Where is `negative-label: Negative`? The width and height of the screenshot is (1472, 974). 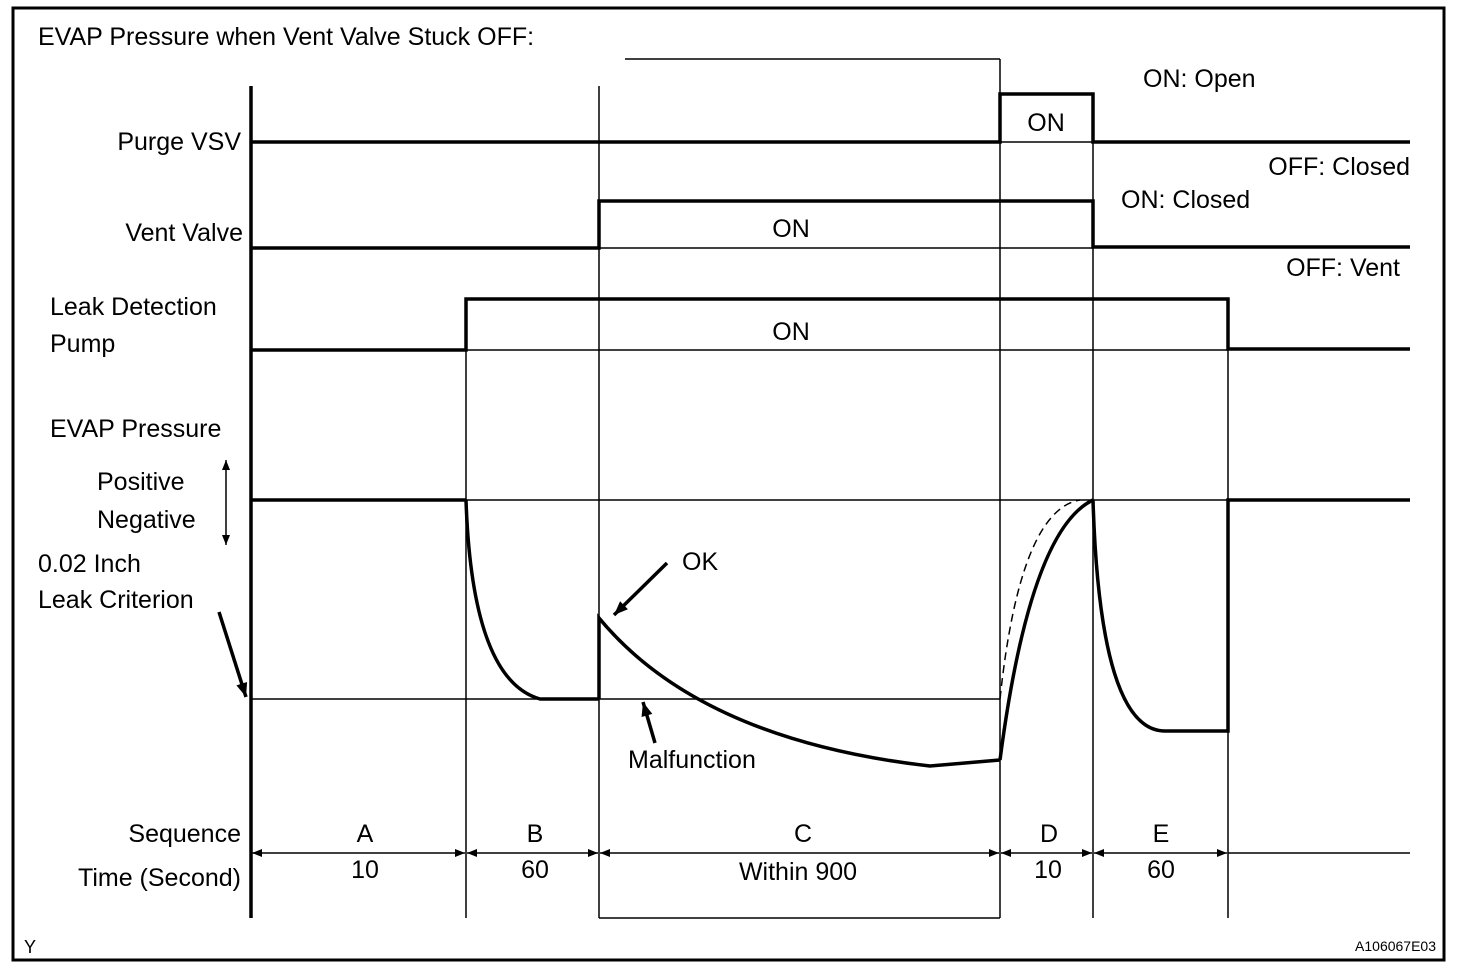 negative-label: Negative is located at coordinates (146, 520).